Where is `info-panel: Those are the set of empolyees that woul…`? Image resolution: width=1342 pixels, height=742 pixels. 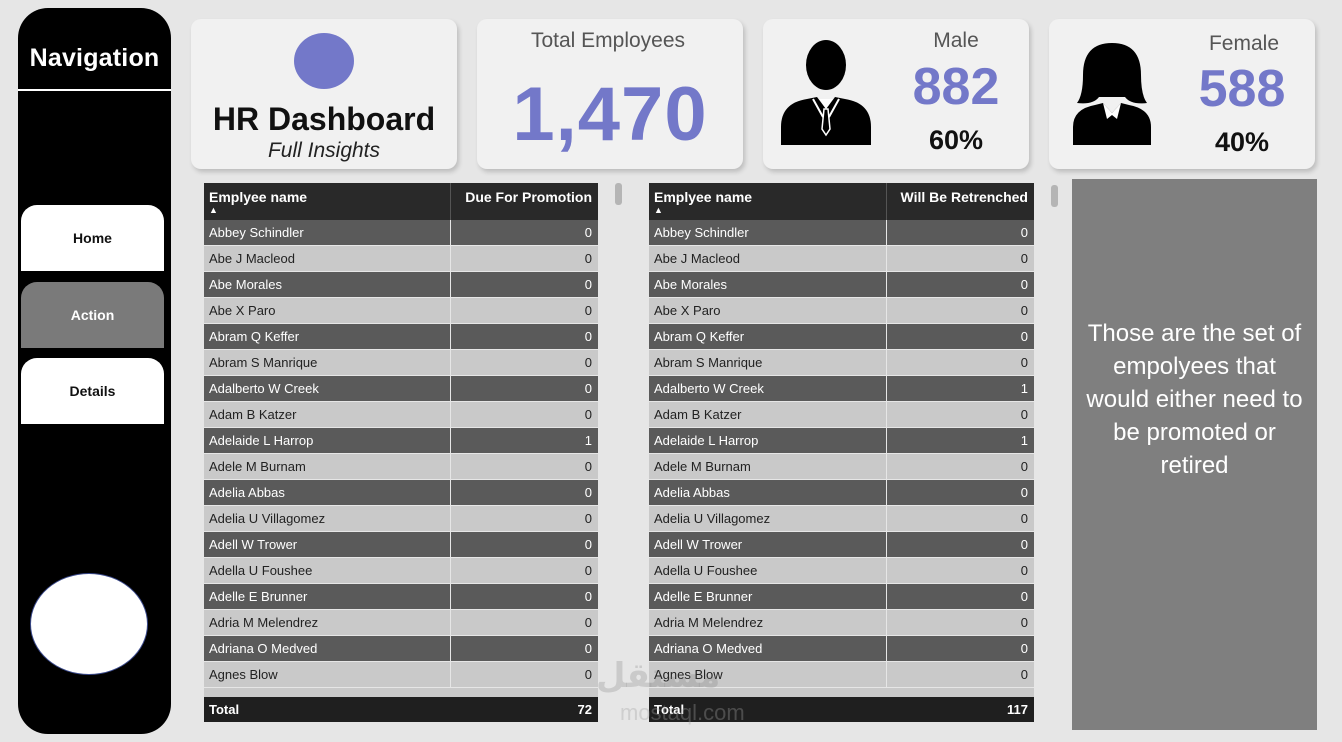 info-panel: Those are the set of empolyees that woul… is located at coordinates (1194, 454).